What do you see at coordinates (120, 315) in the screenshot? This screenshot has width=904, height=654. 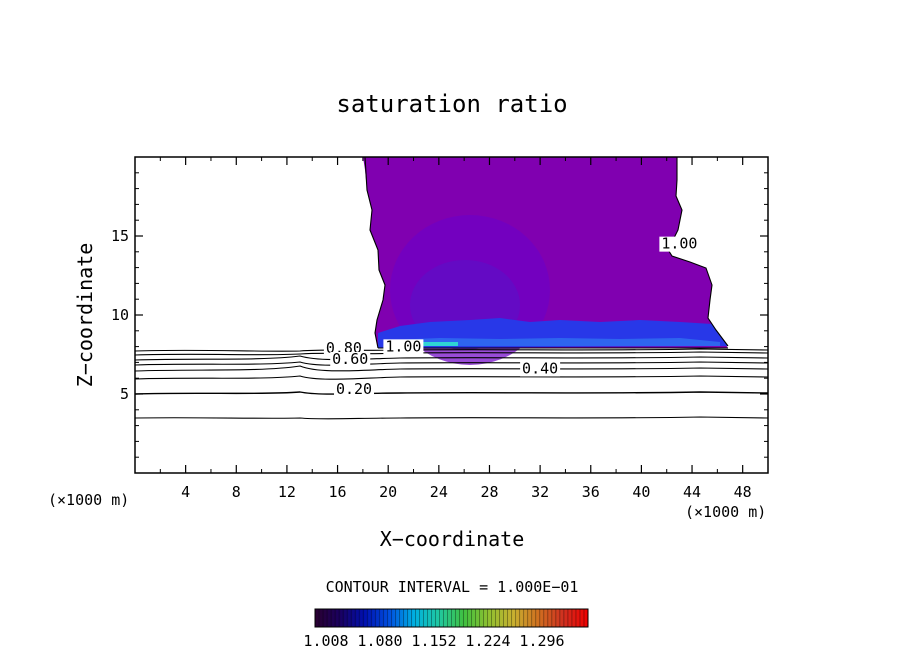 I see `y-tick-label: 10` at bounding box center [120, 315].